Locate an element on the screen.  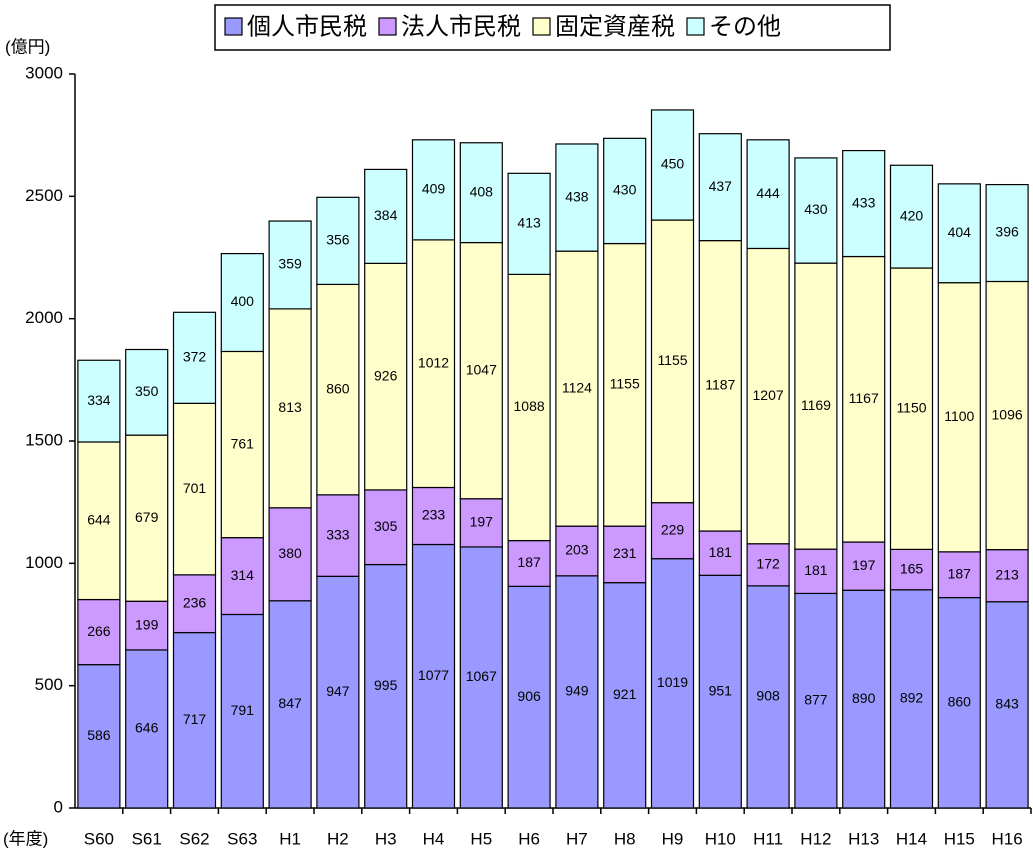
y-axis-label: (億円) is located at coordinates (27, 46).